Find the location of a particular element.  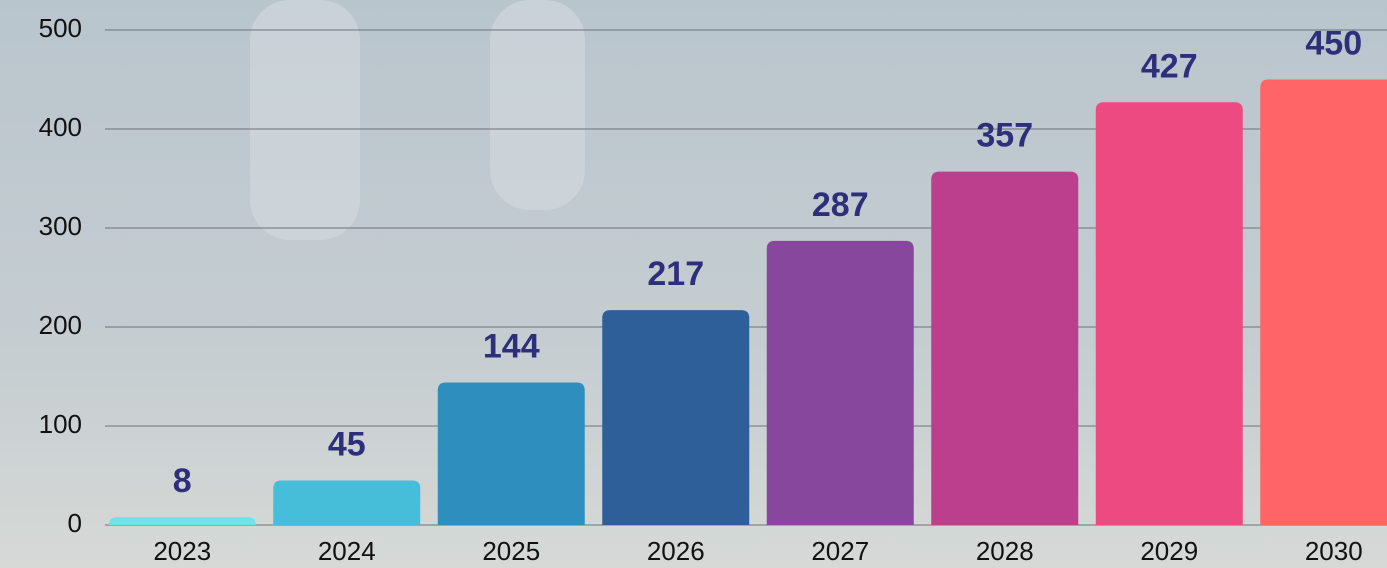

value-label: 144 is located at coordinates (511, 346).